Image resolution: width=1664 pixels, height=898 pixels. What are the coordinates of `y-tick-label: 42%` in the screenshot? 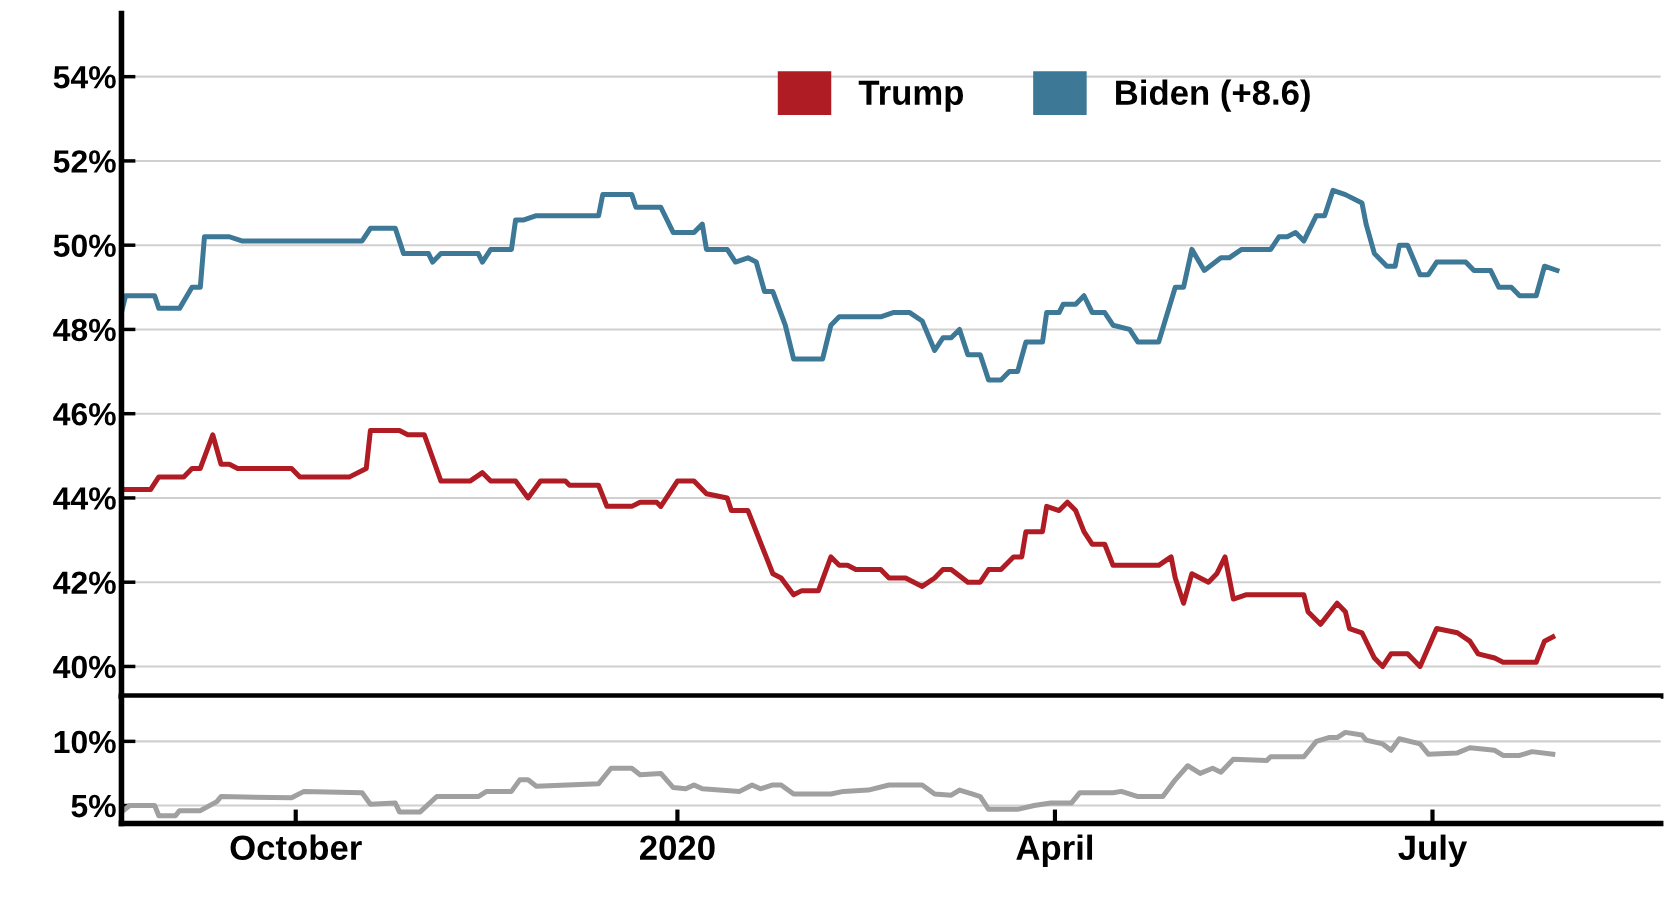 It's located at (84, 583).